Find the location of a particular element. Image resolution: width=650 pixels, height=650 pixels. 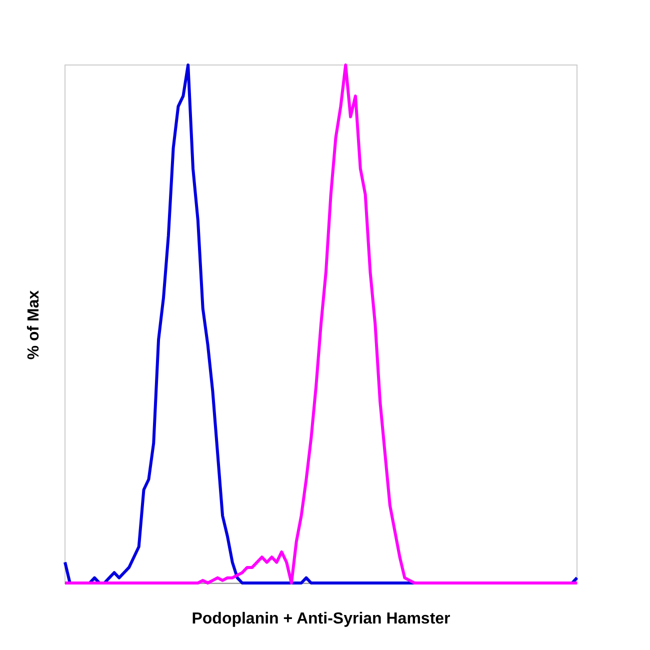

y-axis-title: % of Max is located at coordinates (34, 325).